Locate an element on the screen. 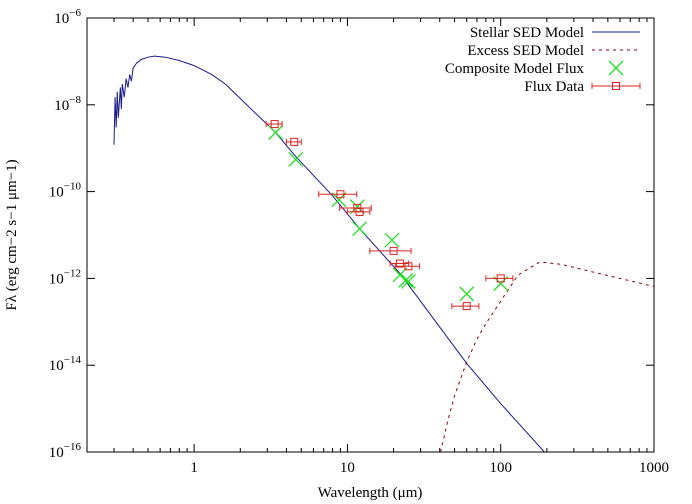  y-axis-label: Fλ (erg cm−2 s−1 μm−1) is located at coordinates (12, 234).